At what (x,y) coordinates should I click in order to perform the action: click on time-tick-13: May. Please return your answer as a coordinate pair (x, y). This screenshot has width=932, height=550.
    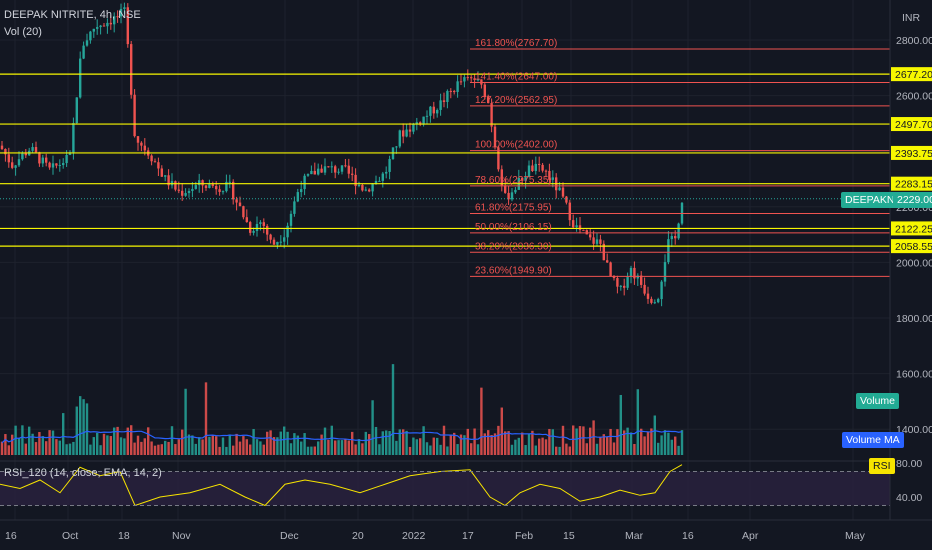
    Looking at the image, I should click on (855, 536).